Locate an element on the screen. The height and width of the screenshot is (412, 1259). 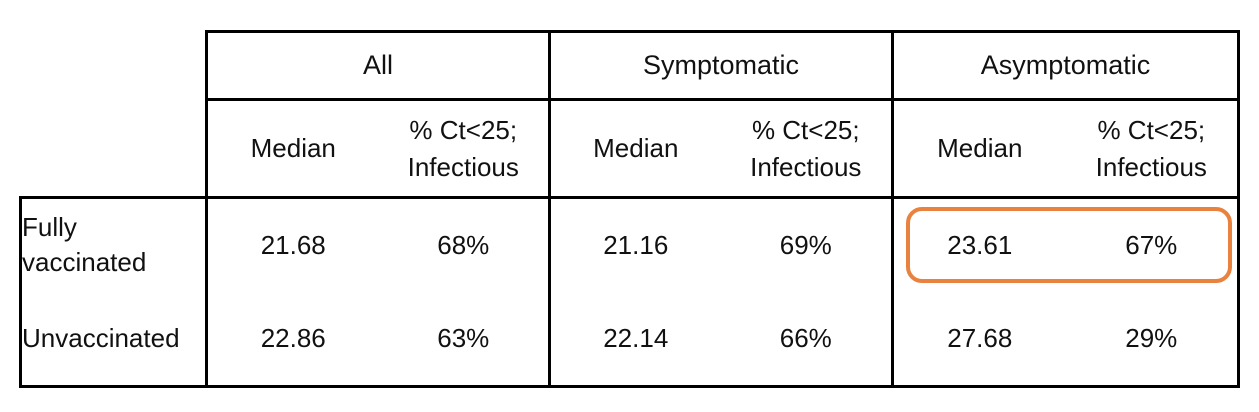
subheader-symptomatic-pct-infectious: % Ct<25; Infectious is located at coordinates (807, 148).